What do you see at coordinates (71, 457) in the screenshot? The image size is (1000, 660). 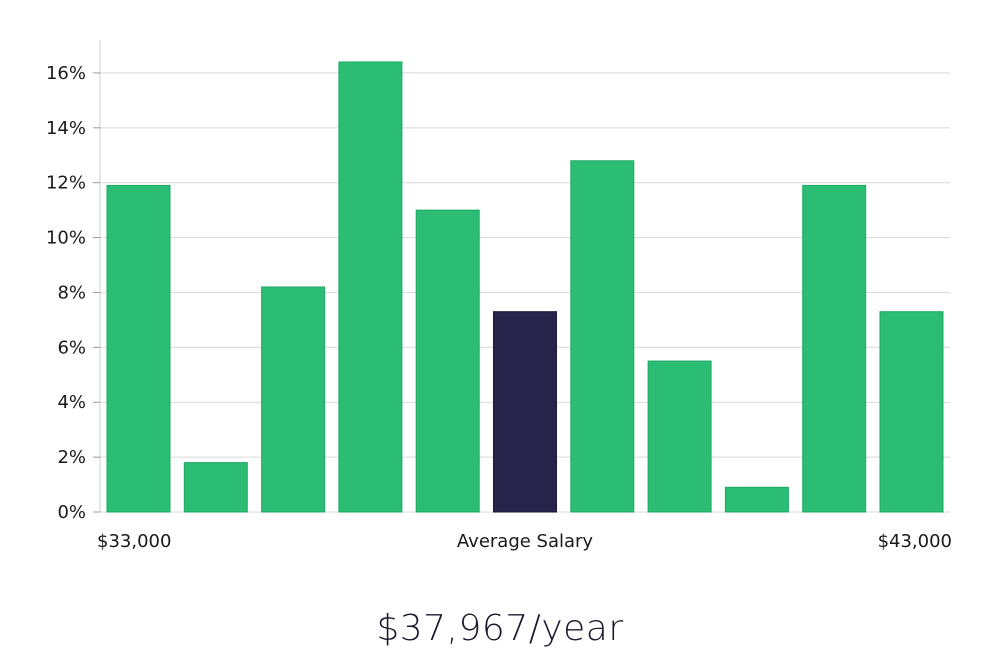 I see `y-tick-label: 2%` at bounding box center [71, 457].